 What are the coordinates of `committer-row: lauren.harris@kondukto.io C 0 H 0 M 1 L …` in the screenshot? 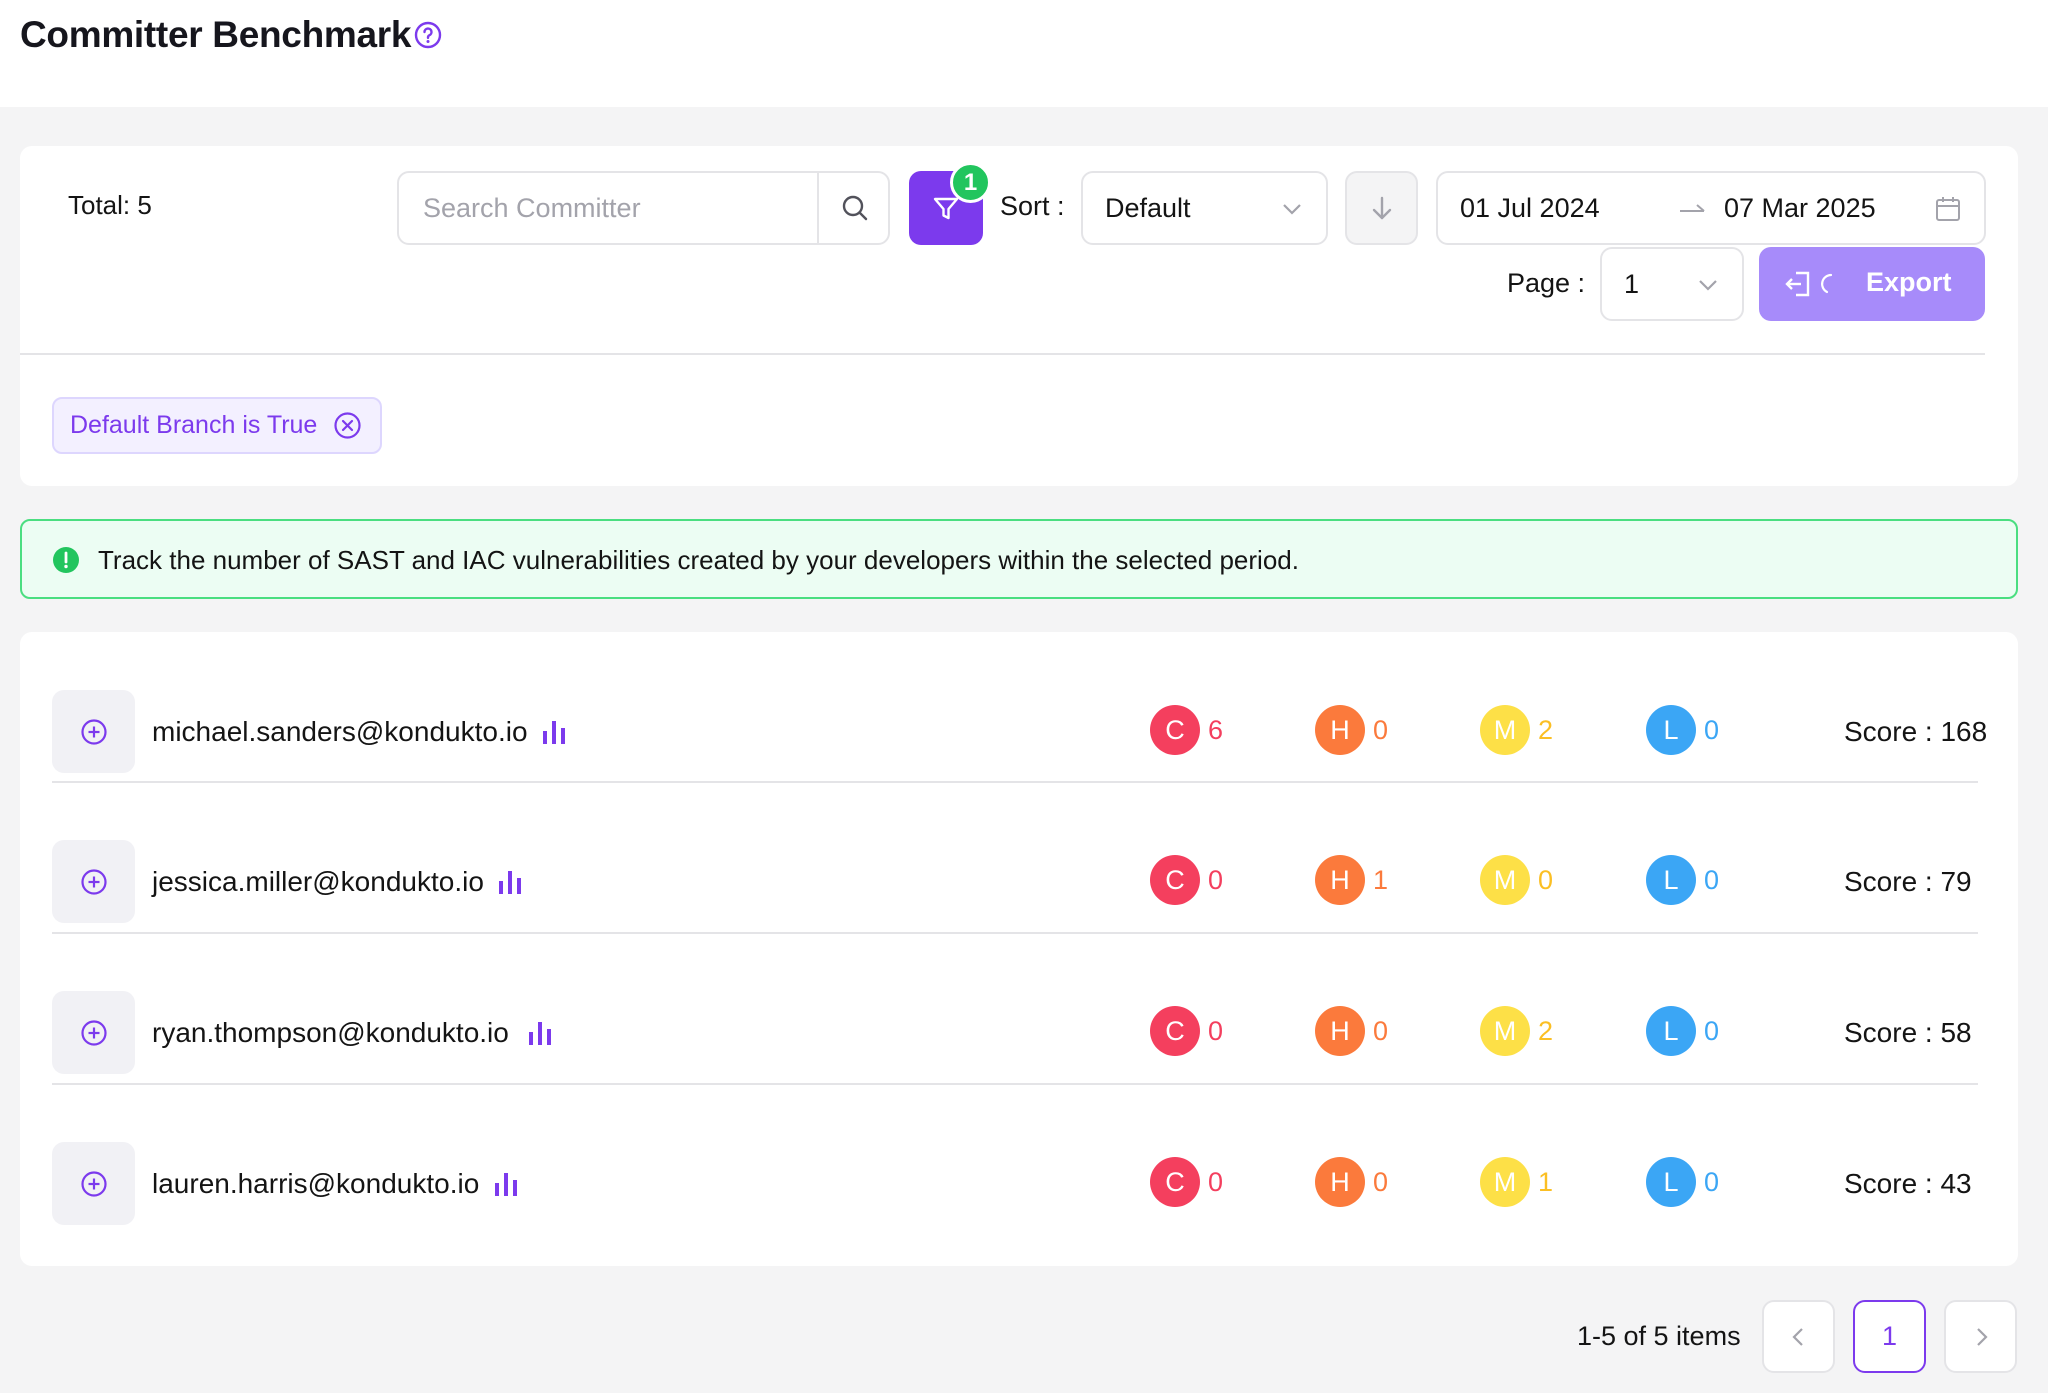 It's located at (1015, 1160).